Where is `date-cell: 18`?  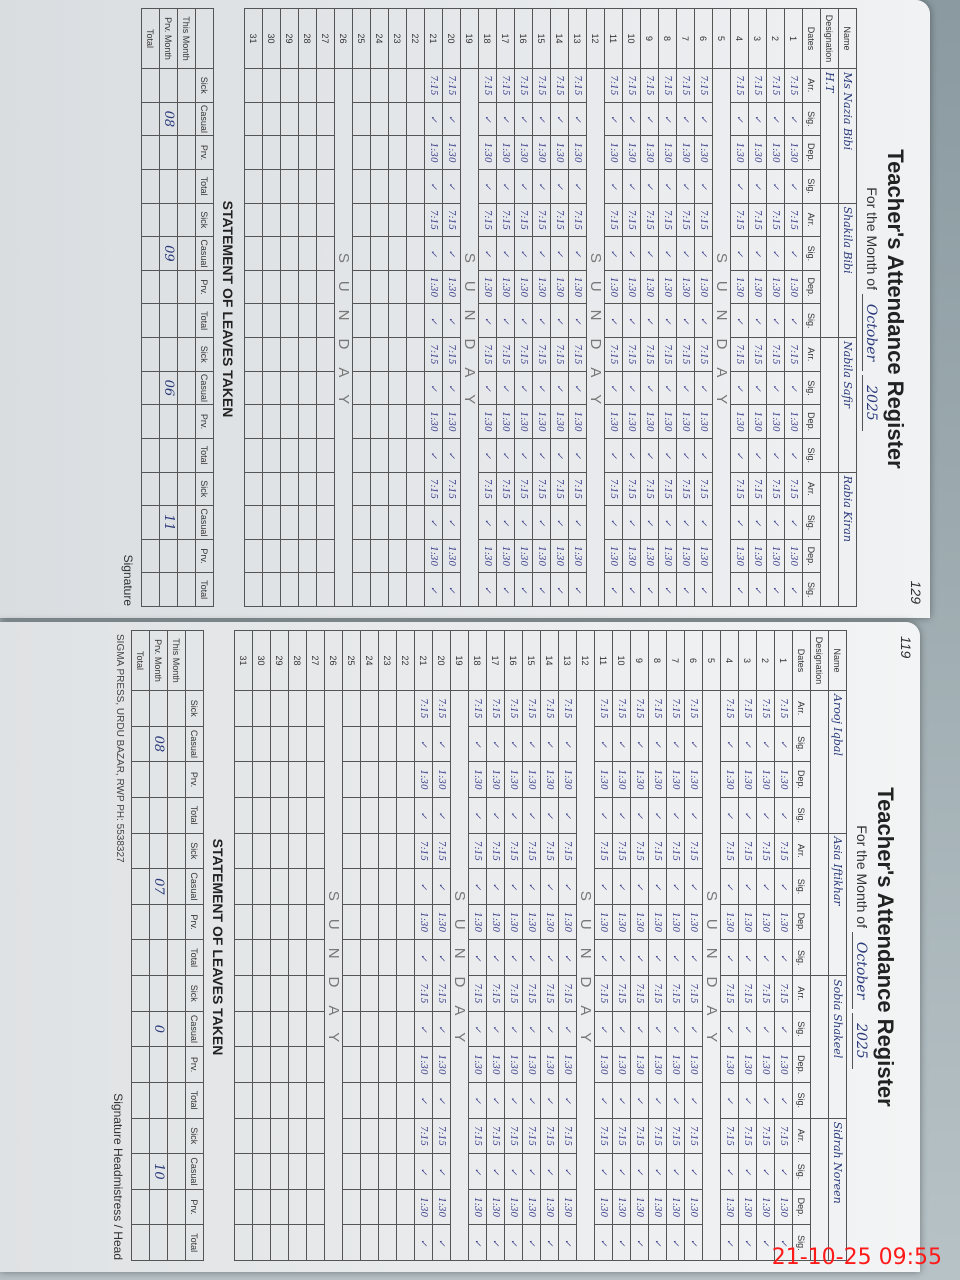 date-cell: 18 is located at coordinates (477, 660).